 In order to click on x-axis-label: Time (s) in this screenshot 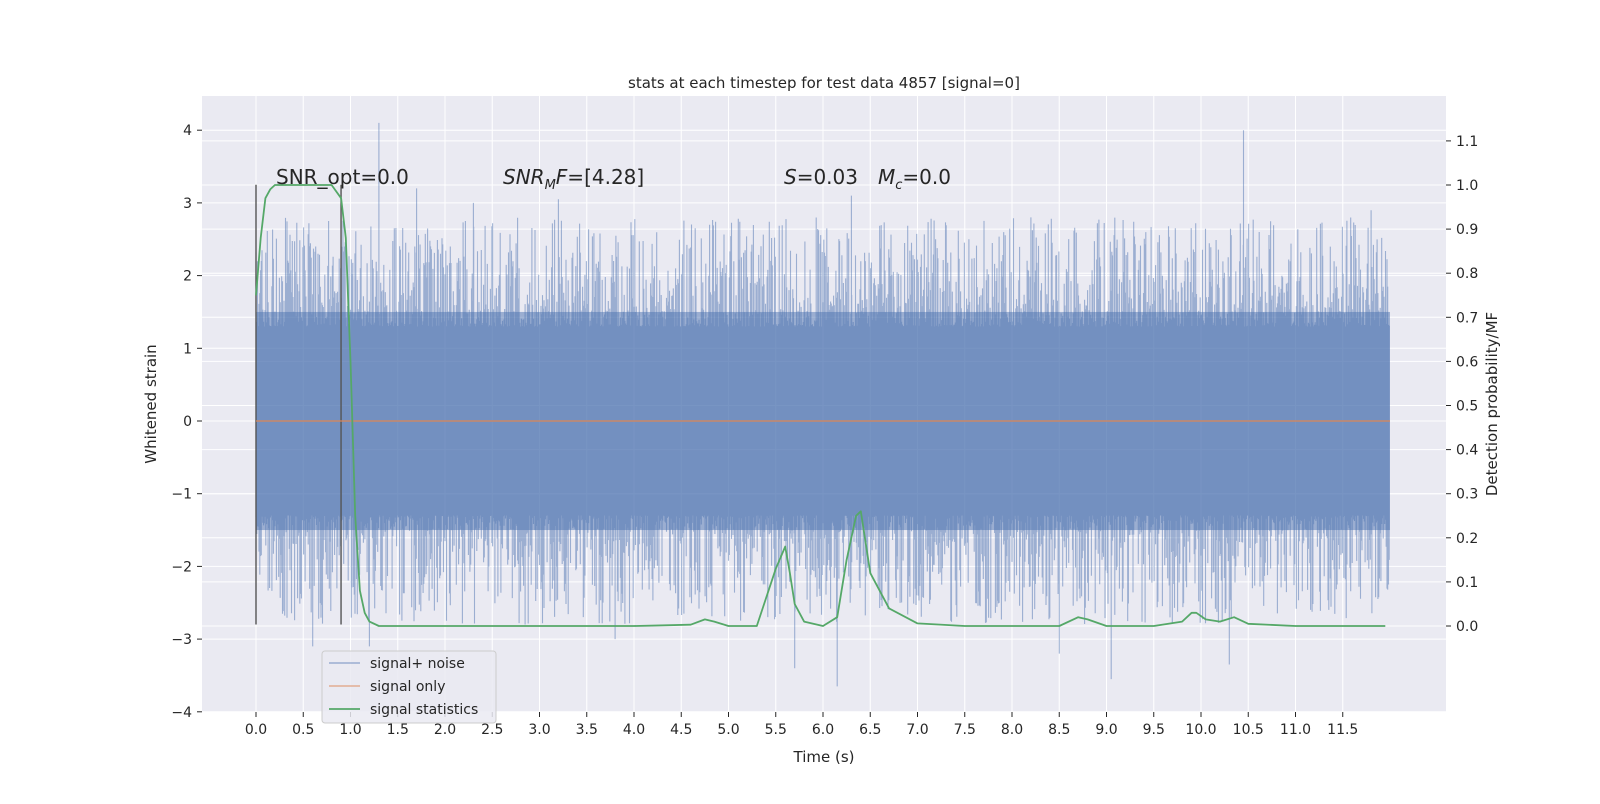, I will do `click(824, 757)`.